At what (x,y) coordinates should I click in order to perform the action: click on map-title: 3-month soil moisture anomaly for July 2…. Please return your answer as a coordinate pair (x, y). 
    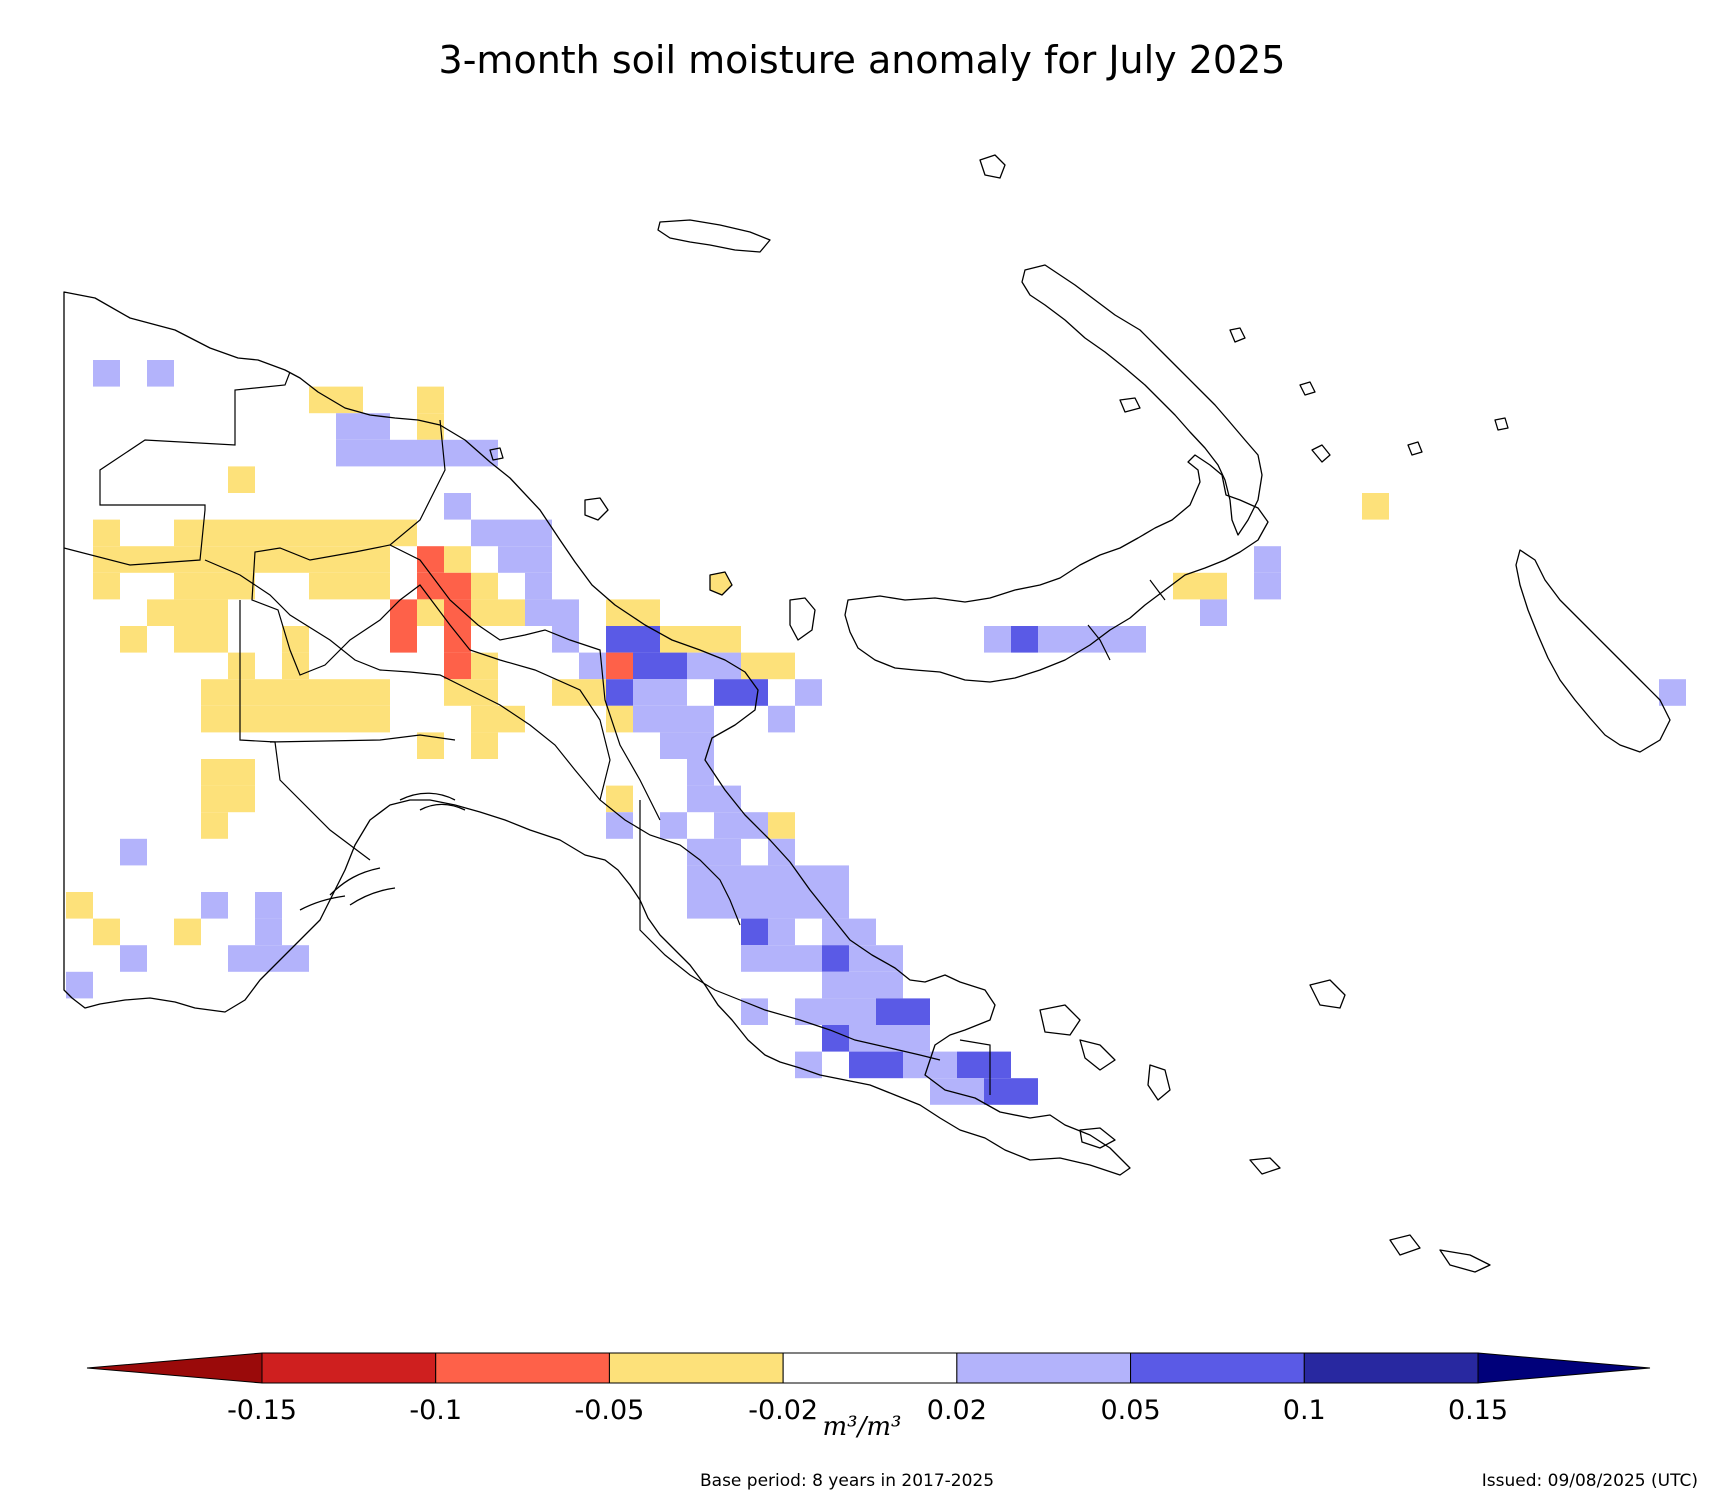
    Looking at the image, I should click on (862, 60).